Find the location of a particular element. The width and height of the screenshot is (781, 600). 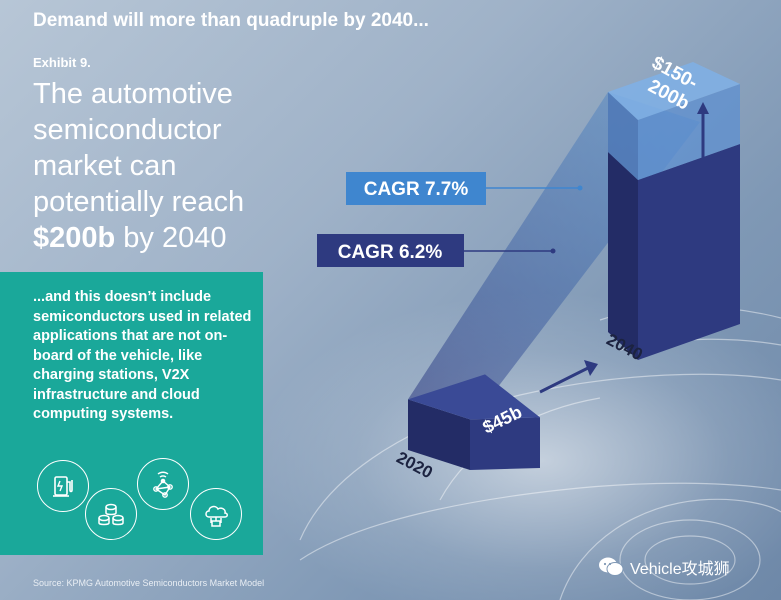

cagr-low-dot is located at coordinates (553, 251).